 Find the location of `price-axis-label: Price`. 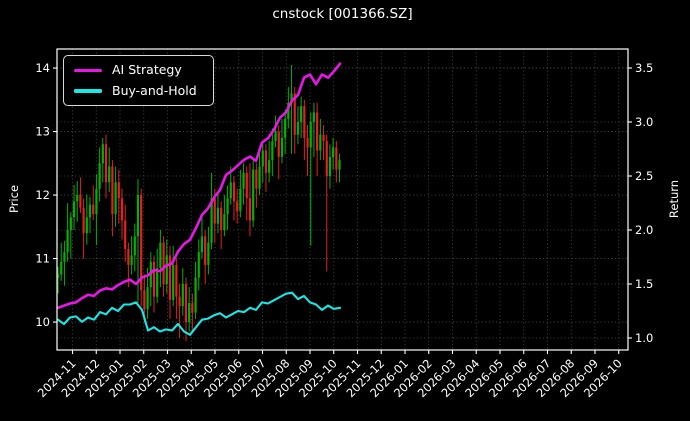

price-axis-label: Price is located at coordinates (14, 199).